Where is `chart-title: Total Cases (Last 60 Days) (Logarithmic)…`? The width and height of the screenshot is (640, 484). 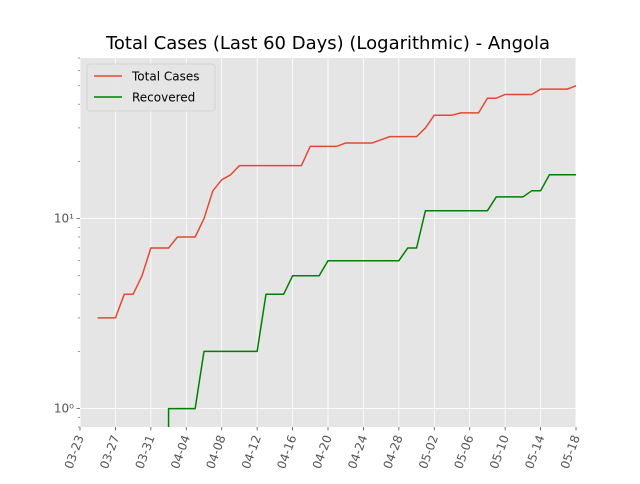 chart-title: Total Cases (Last 60 Days) (Logarithmic)… is located at coordinates (327, 43).